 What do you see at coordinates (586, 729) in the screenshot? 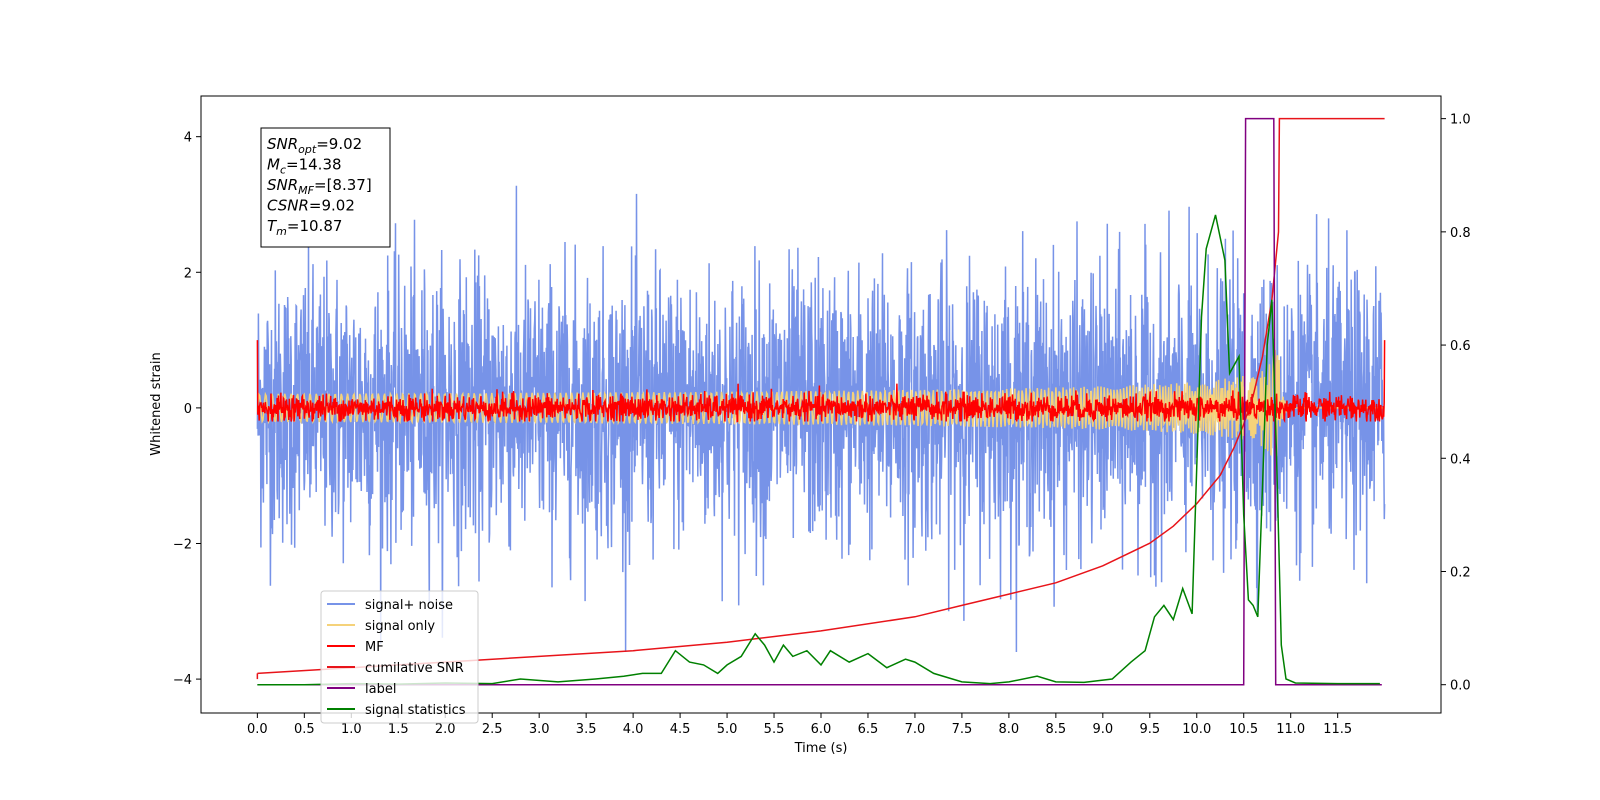
I see `x-tick-label: 3.5` at bounding box center [586, 729].